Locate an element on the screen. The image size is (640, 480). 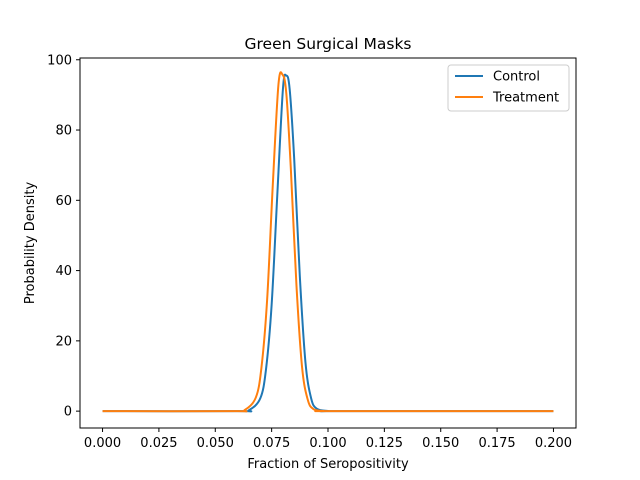
x-tick-label: 0.150 is located at coordinates (440, 443).